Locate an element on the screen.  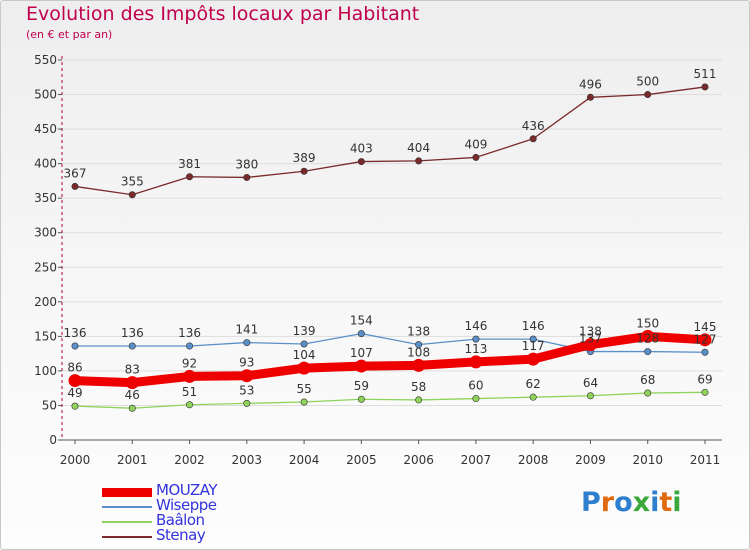
data-label-mouzay: 108 is located at coordinates (418, 352).